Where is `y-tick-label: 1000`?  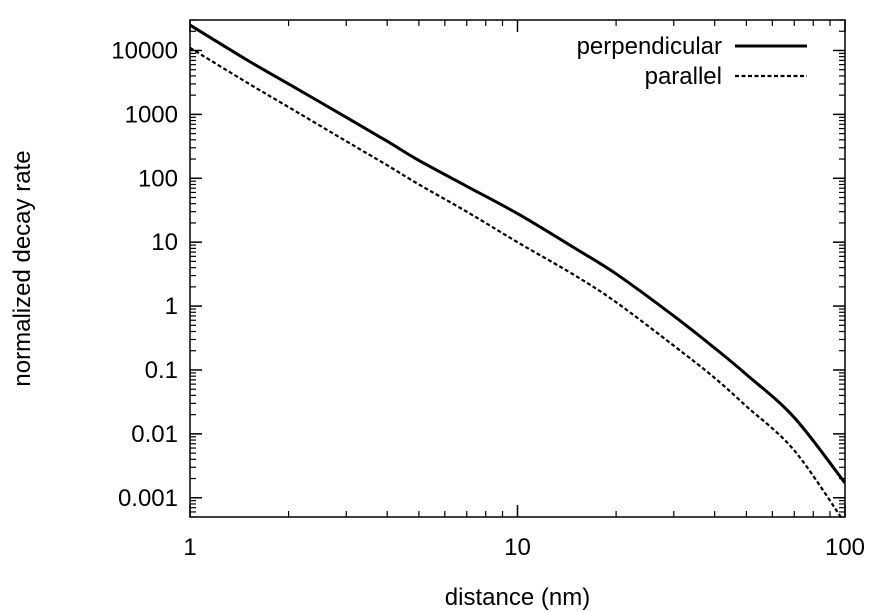
y-tick-label: 1000 is located at coordinates (151, 114).